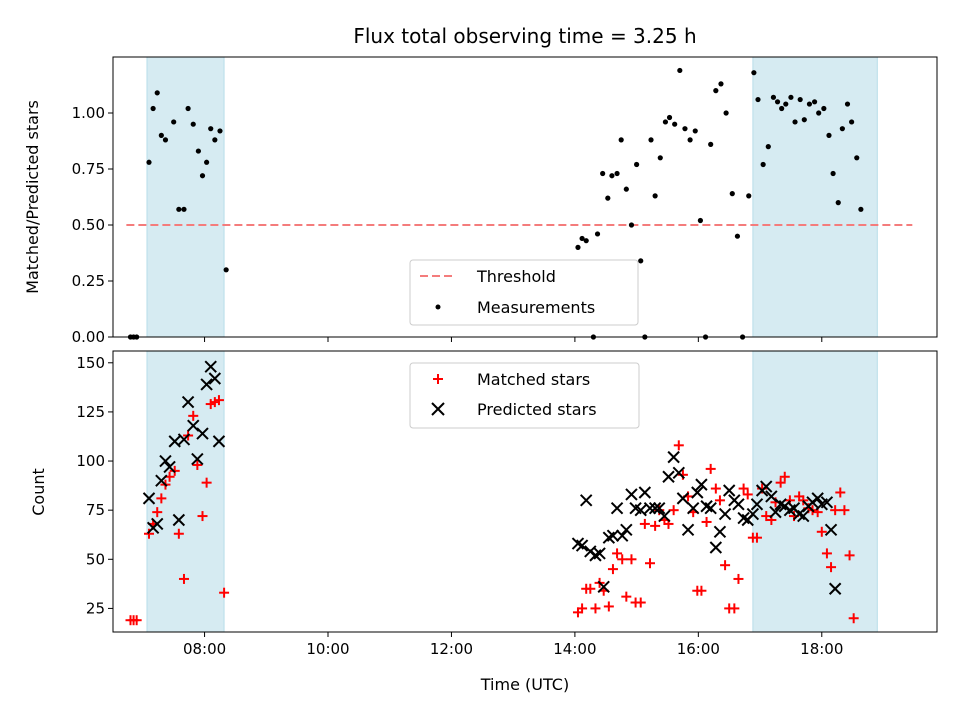 The image size is (960, 720). What do you see at coordinates (513, 339) in the screenshot?
I see `top-x-ticks` at bounding box center [513, 339].